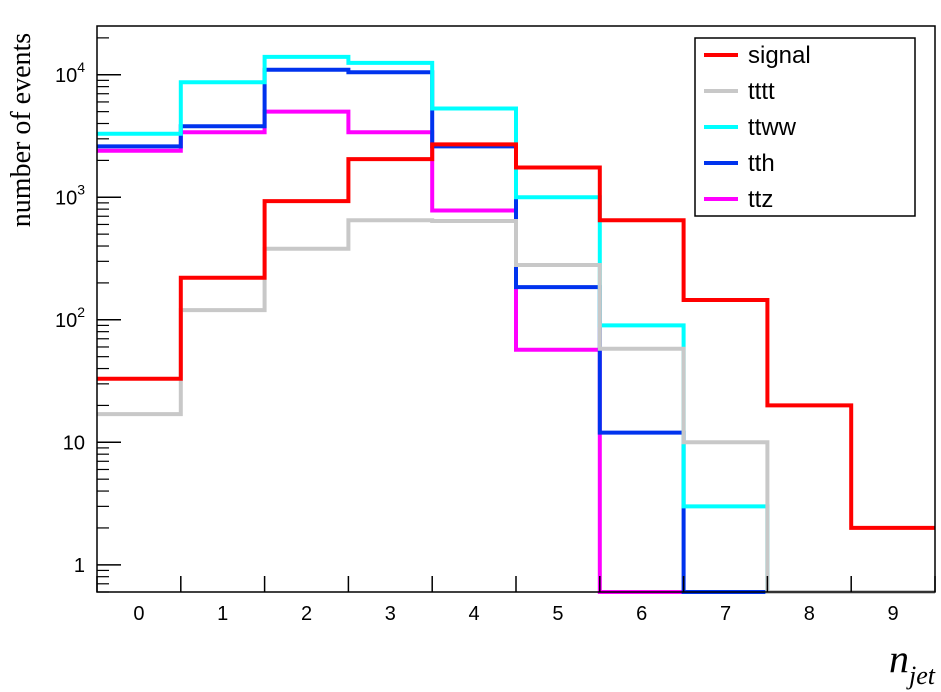  What do you see at coordinates (390, 614) in the screenshot?
I see `x-tick-label: 3` at bounding box center [390, 614].